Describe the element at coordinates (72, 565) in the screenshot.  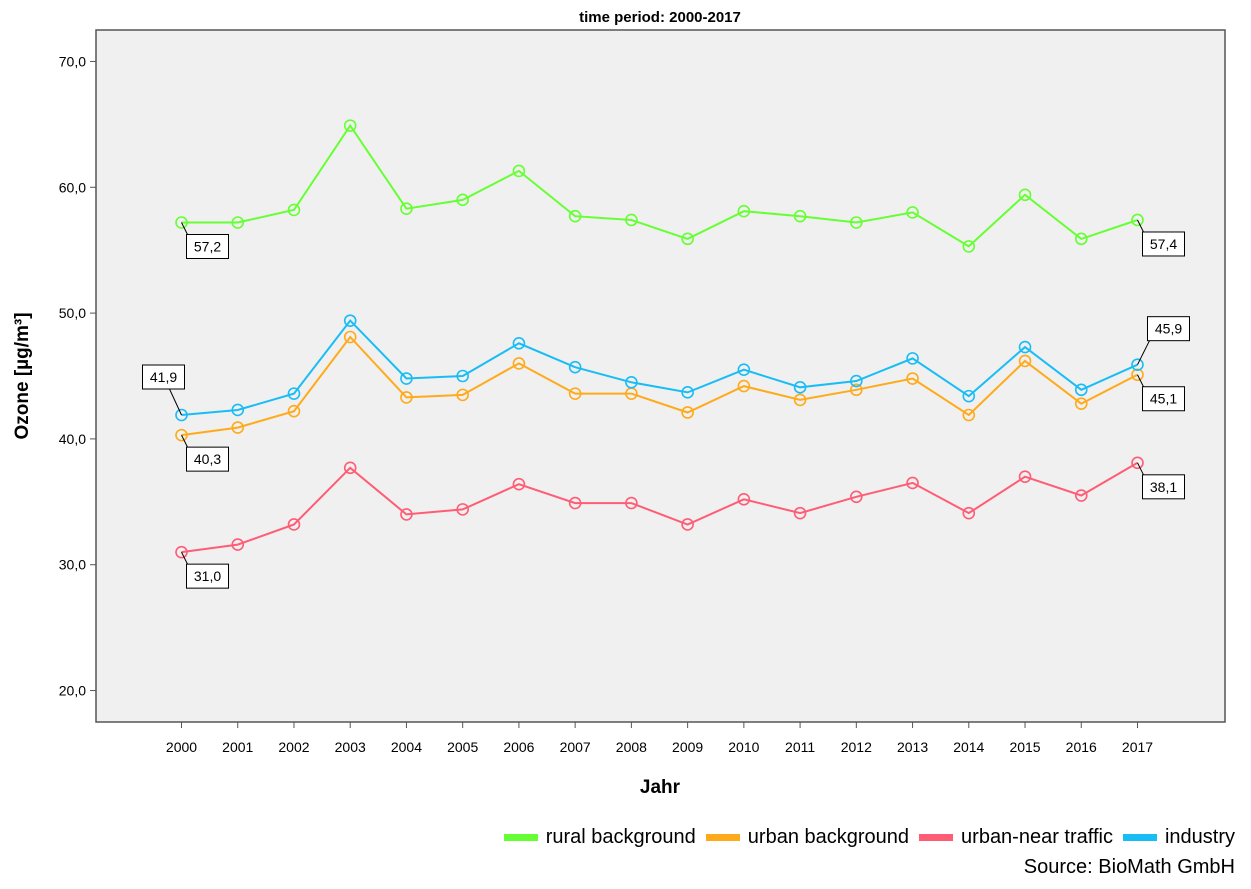
I see `y-tick-label: 30,0` at that location.